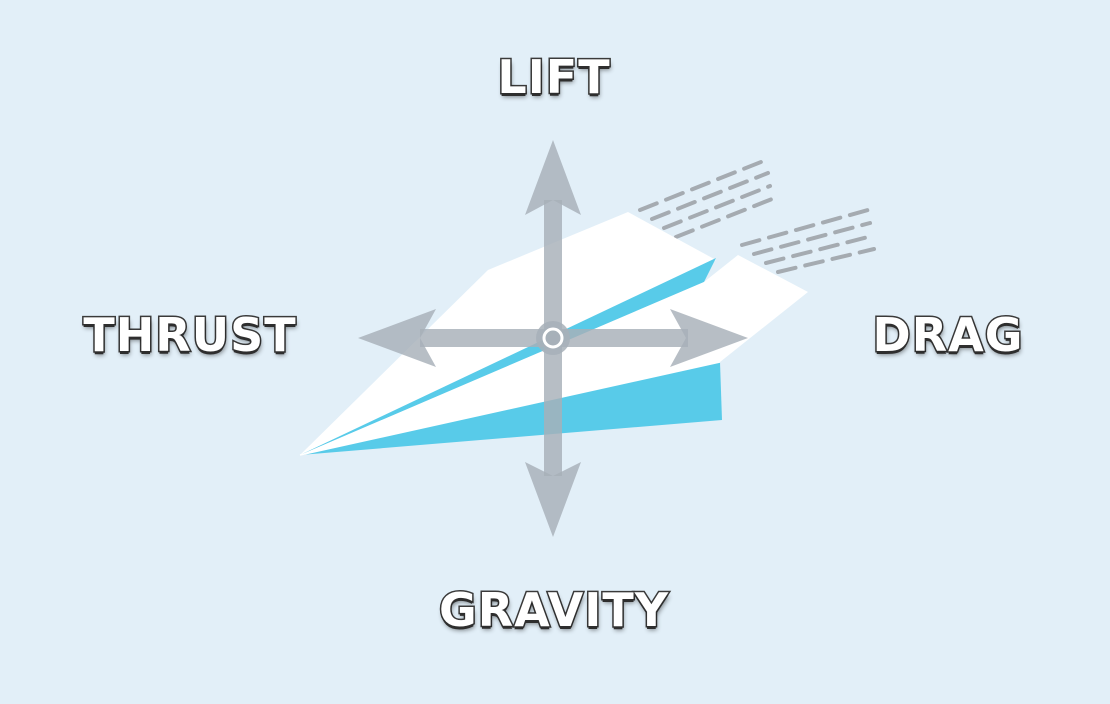  I want to click on gravity-arrow-icon, so click(553, 499).